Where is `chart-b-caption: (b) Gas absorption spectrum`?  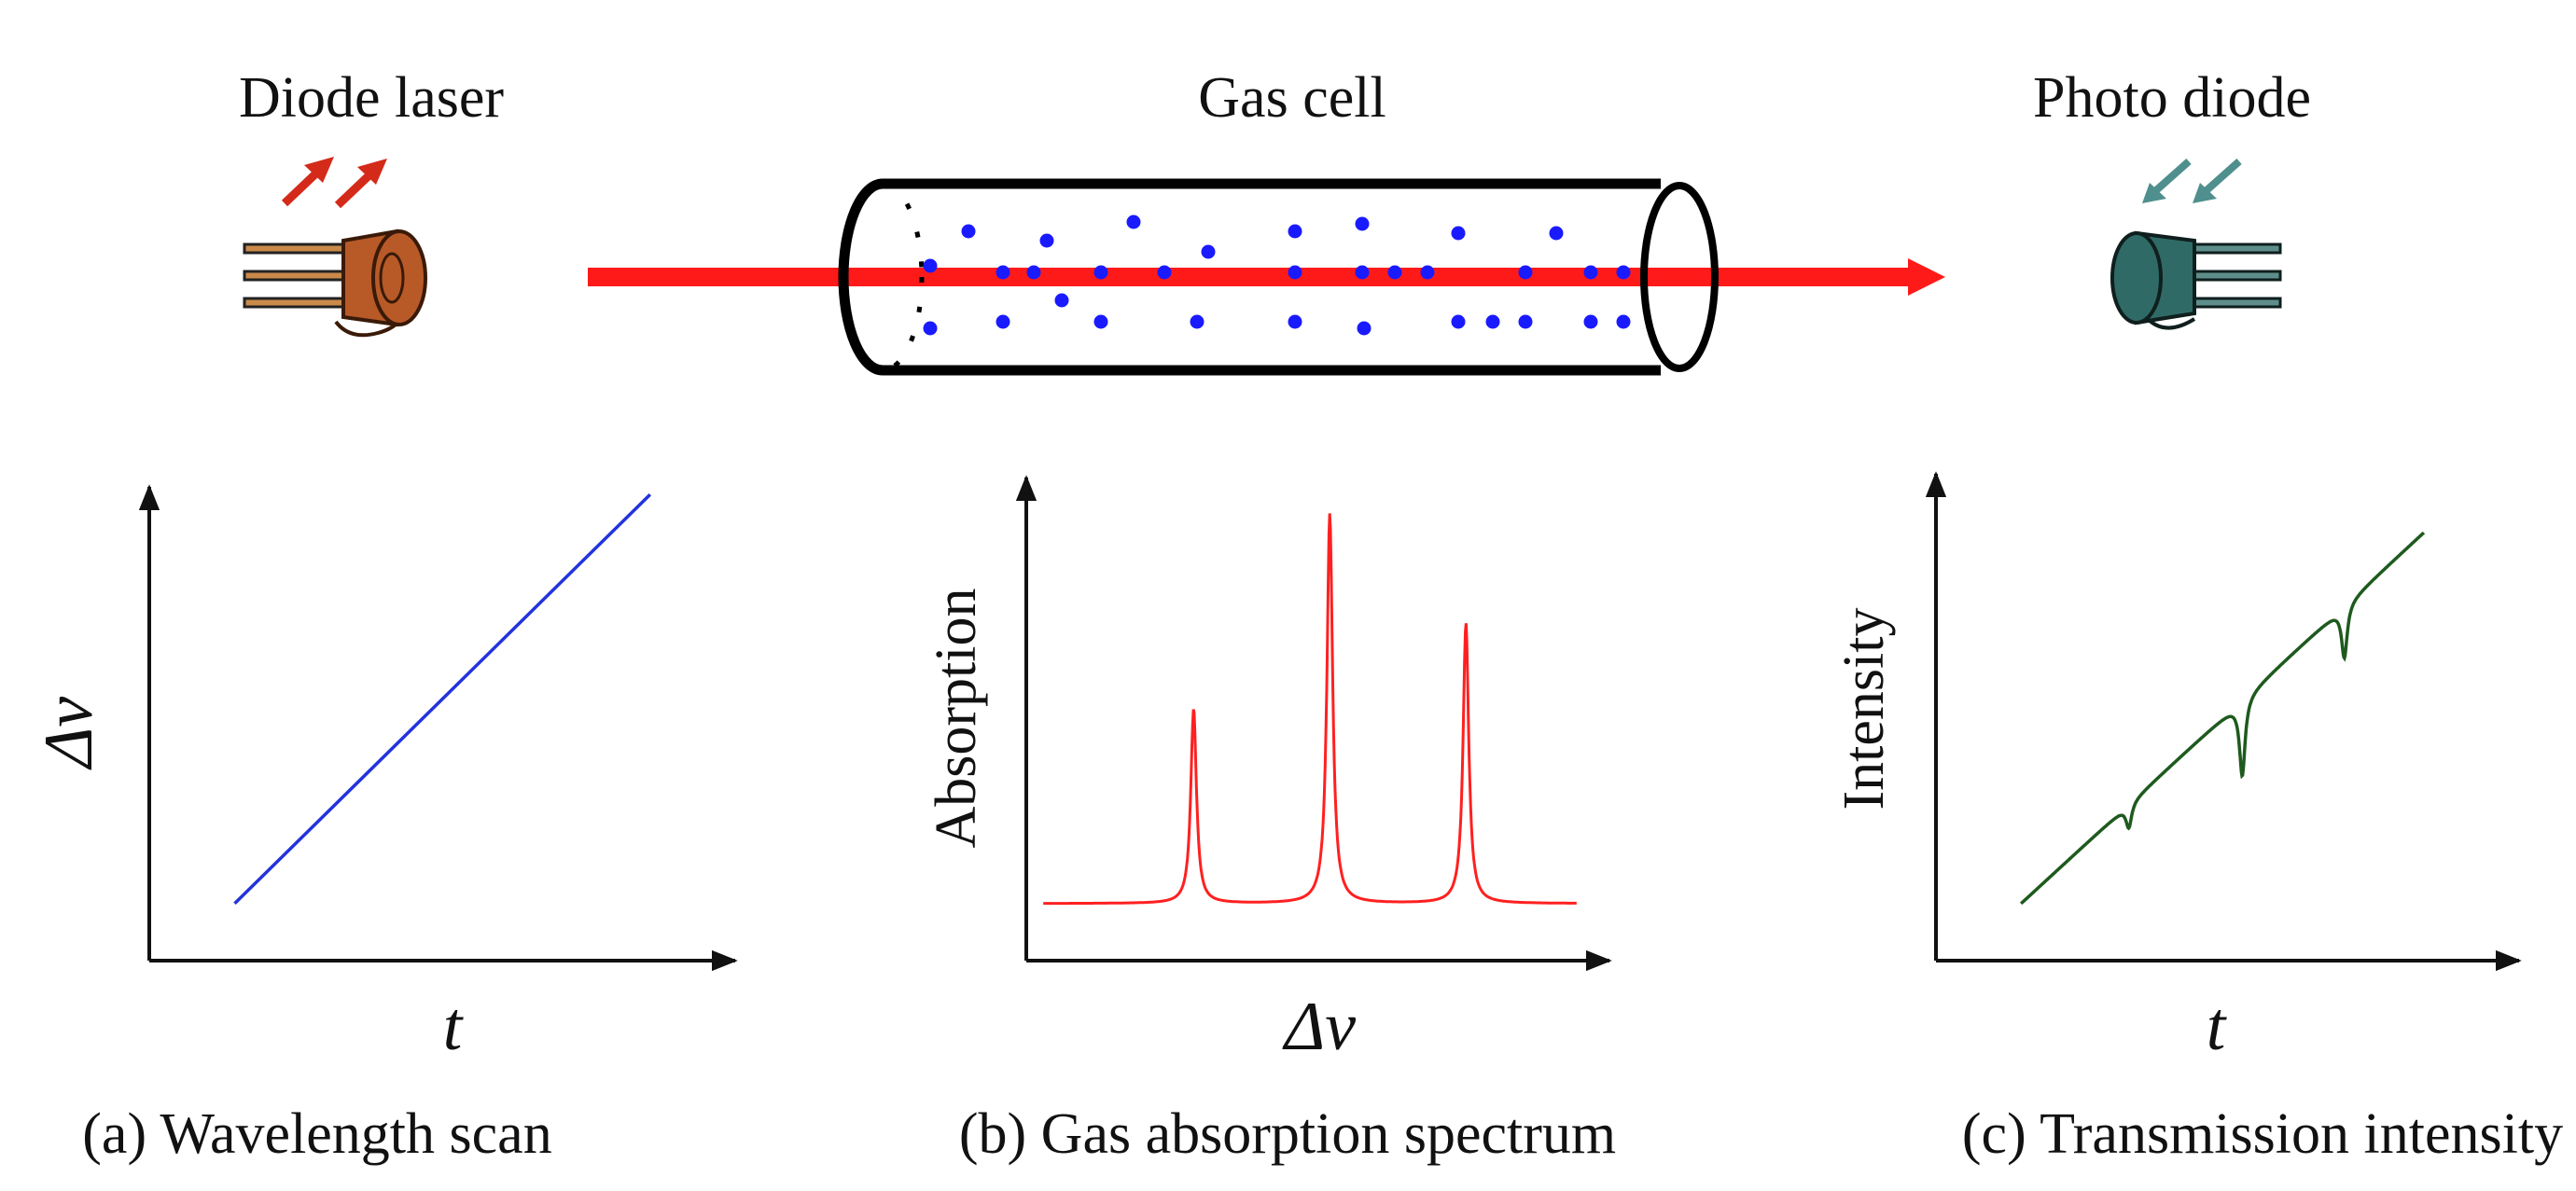 chart-b-caption: (b) Gas absorption spectrum is located at coordinates (1287, 1134).